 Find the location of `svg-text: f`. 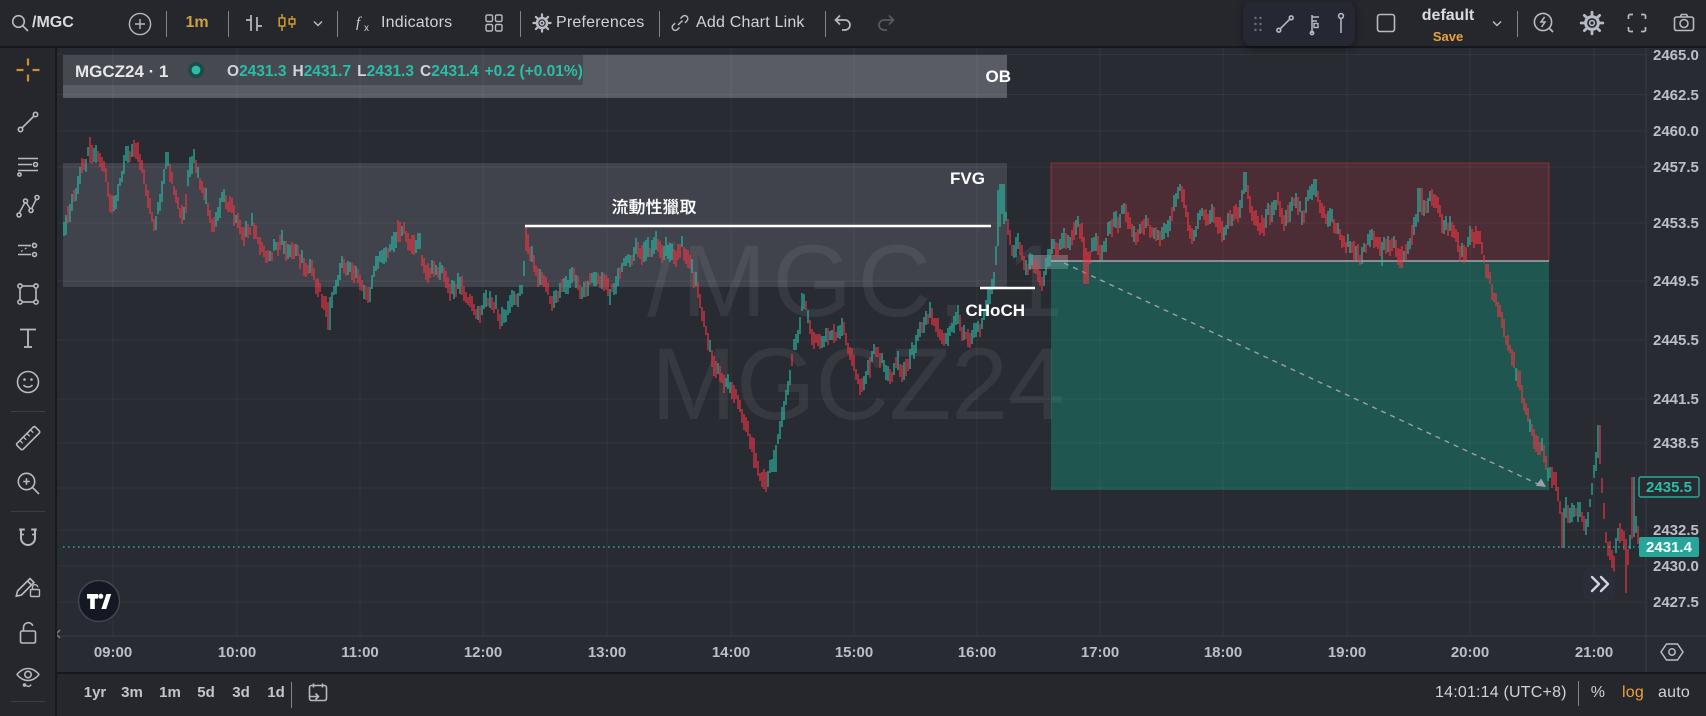

svg-text: f is located at coordinates (359, 23).